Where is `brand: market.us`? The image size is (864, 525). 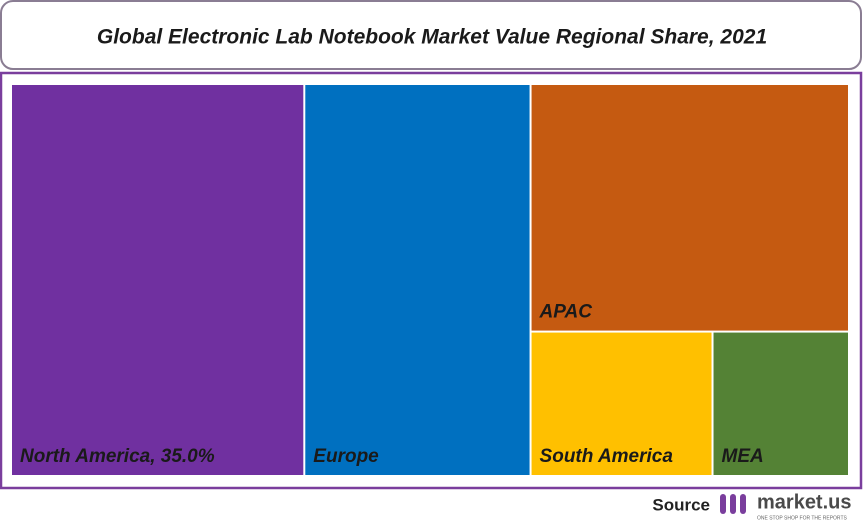
brand: market.us is located at coordinates (804, 502).